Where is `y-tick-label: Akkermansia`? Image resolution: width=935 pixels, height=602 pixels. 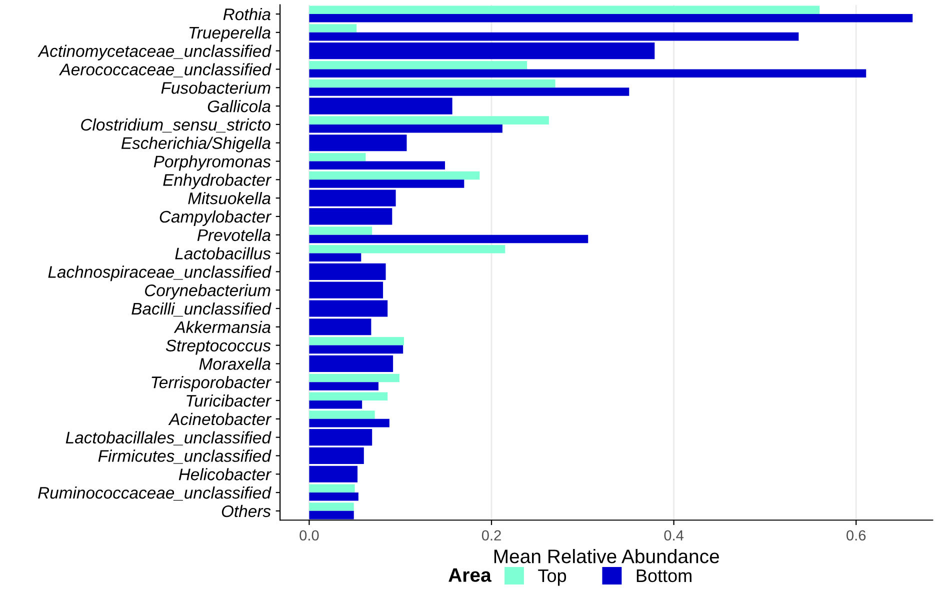 y-tick-label: Akkermansia is located at coordinates (222, 327).